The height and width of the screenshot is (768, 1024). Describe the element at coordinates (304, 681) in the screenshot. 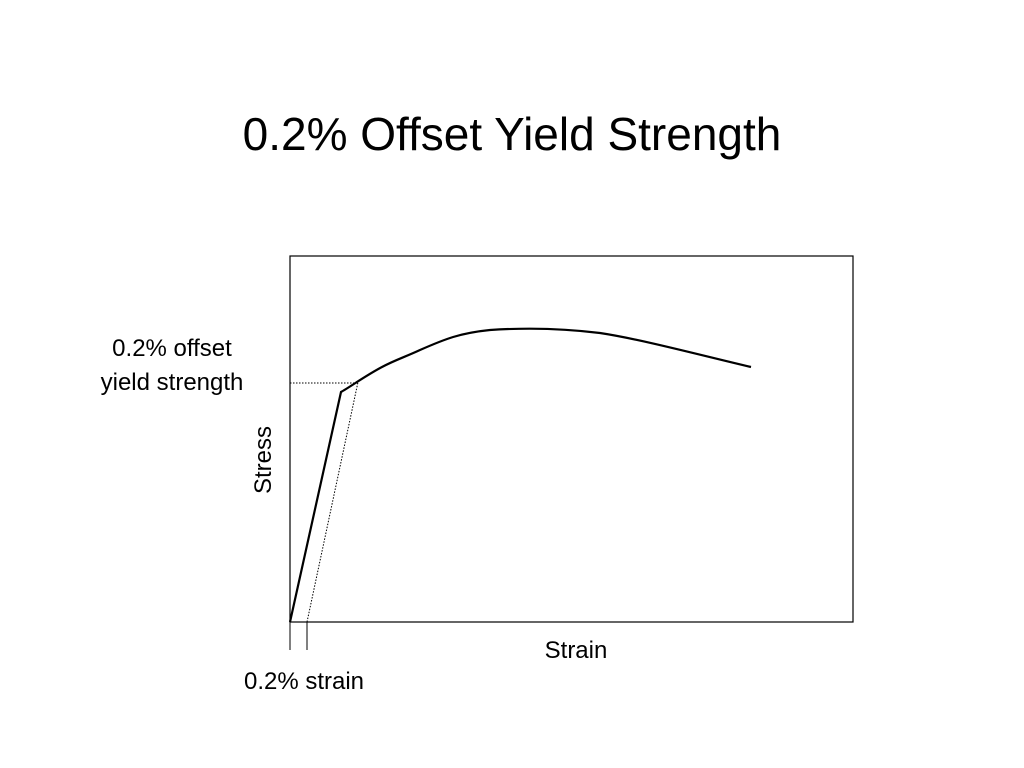

I see `strain-offset-label: 0.2% strain` at that location.